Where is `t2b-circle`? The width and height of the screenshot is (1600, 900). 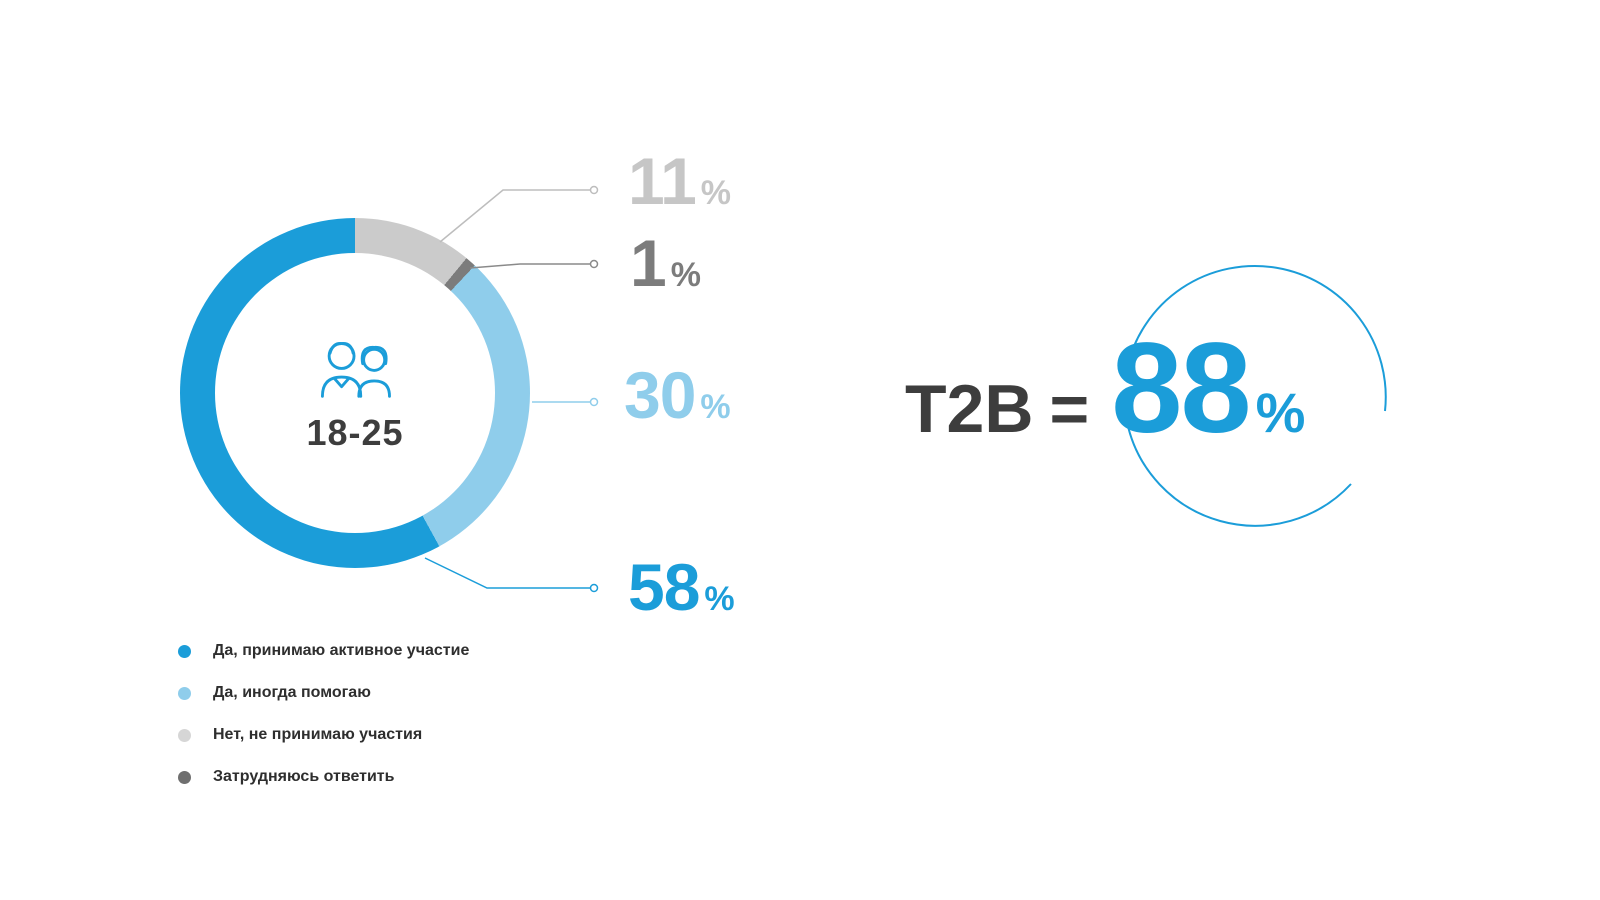 t2b-circle is located at coordinates (1256, 396).